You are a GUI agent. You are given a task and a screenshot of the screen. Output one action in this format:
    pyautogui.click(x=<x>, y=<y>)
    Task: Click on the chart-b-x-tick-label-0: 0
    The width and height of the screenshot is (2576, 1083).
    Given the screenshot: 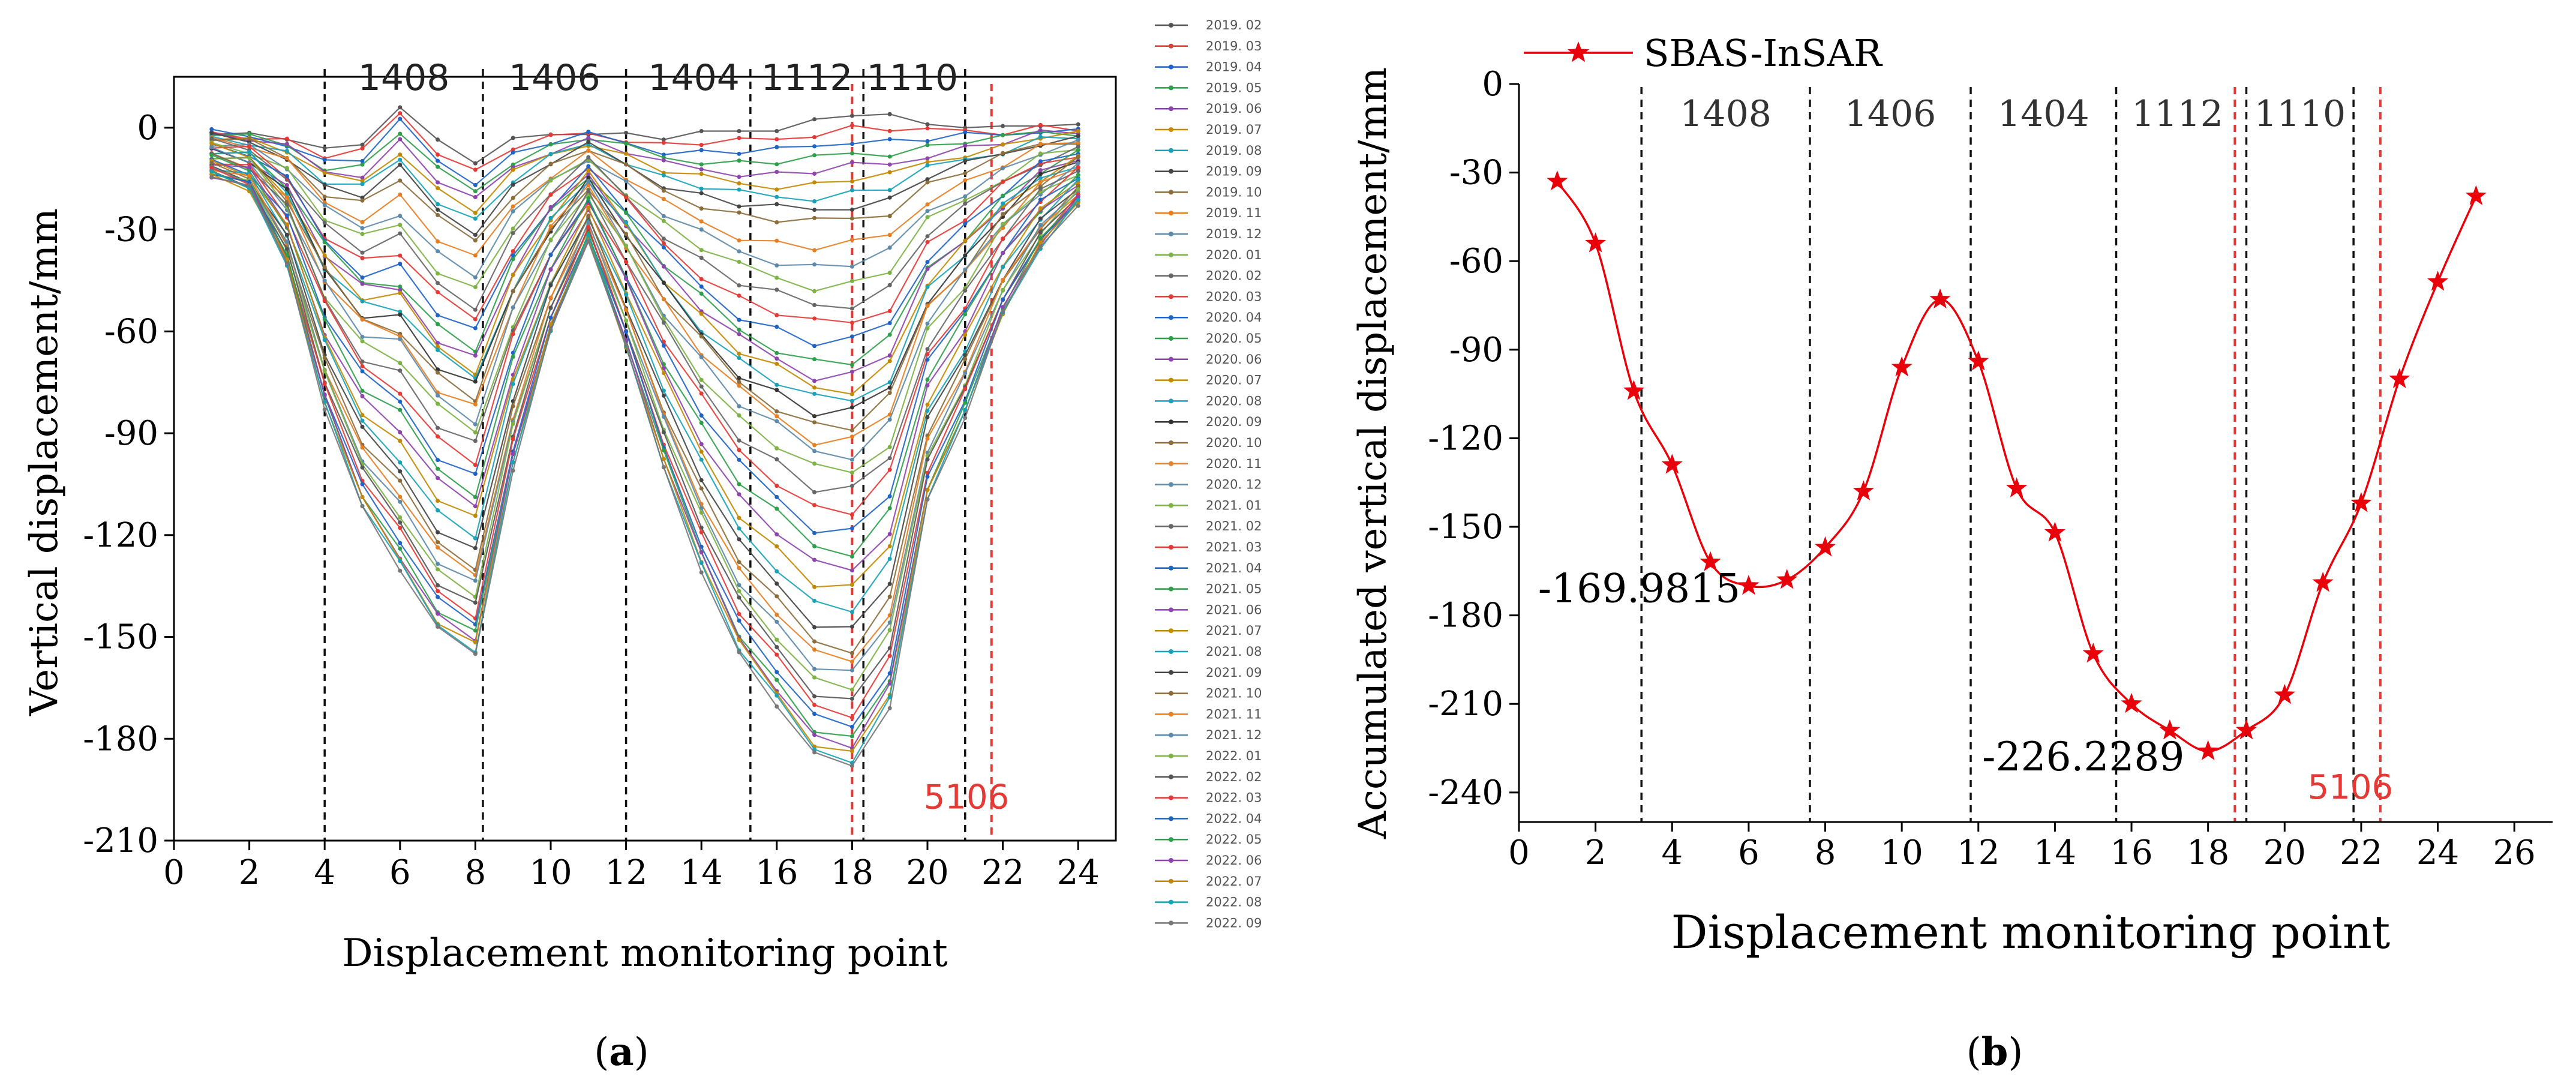 What is the action you would take?
    pyautogui.click(x=1519, y=853)
    